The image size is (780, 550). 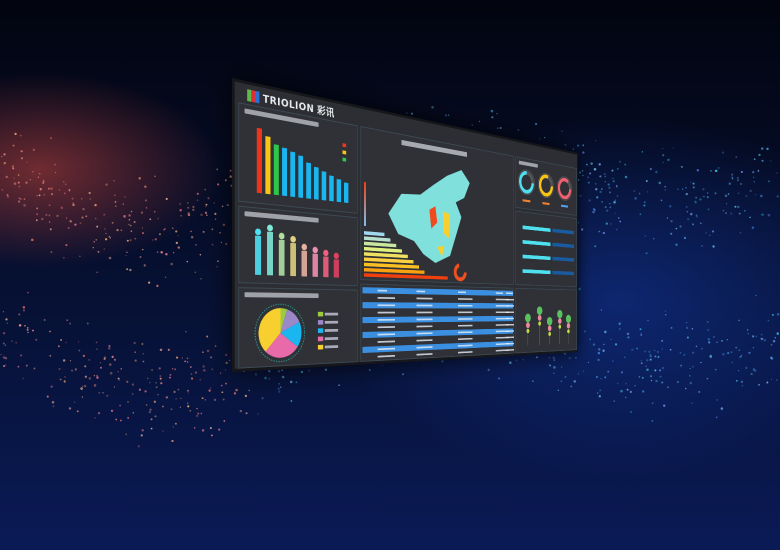 I want to click on hbar, so click(x=536, y=243).